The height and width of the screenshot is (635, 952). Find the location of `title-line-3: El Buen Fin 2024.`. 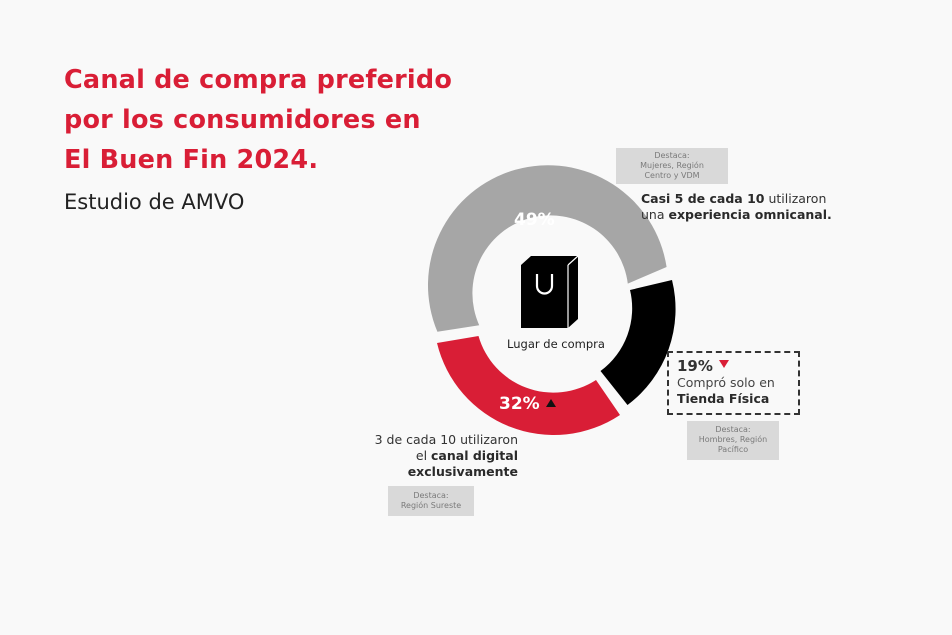

title-line-3: El Buen Fin 2024. is located at coordinates (191, 160).